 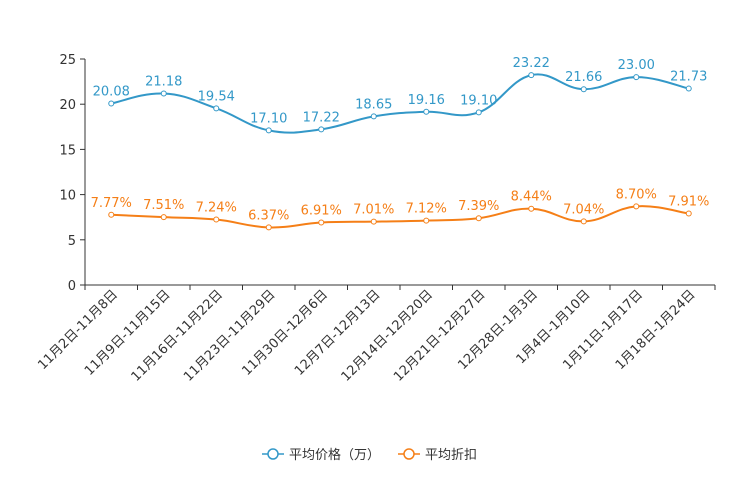 I want to click on y-tick-label: 20, so click(x=67, y=105).